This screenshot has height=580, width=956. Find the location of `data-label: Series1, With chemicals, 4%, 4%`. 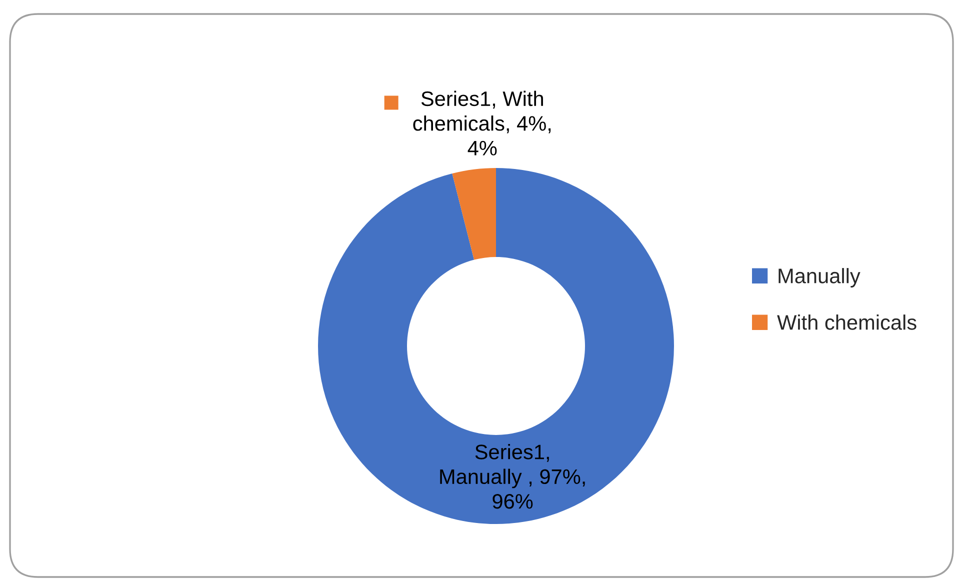

data-label: Series1, With chemicals, 4%, 4% is located at coordinates (482, 123).